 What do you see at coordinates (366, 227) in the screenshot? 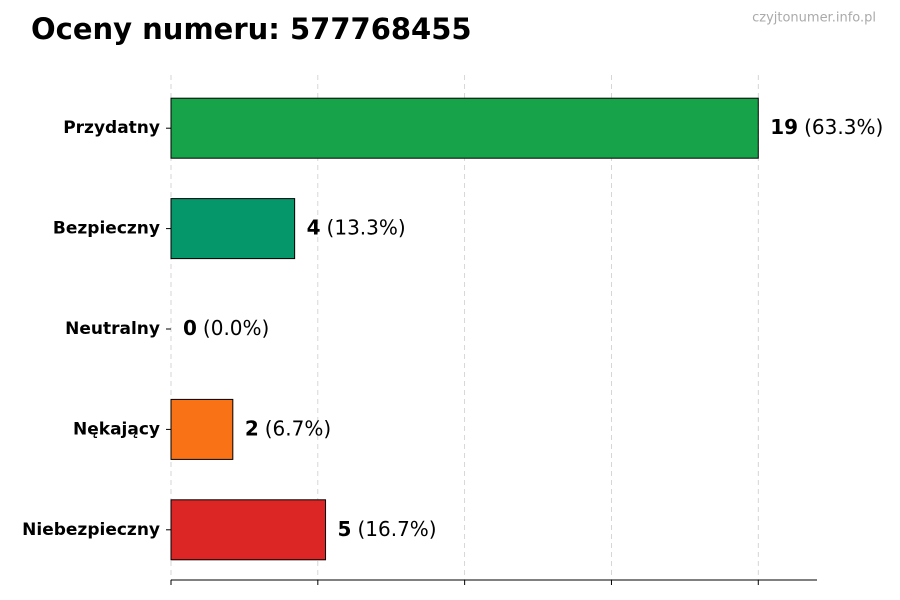
I see `value-share: (13.3%)` at bounding box center [366, 227].